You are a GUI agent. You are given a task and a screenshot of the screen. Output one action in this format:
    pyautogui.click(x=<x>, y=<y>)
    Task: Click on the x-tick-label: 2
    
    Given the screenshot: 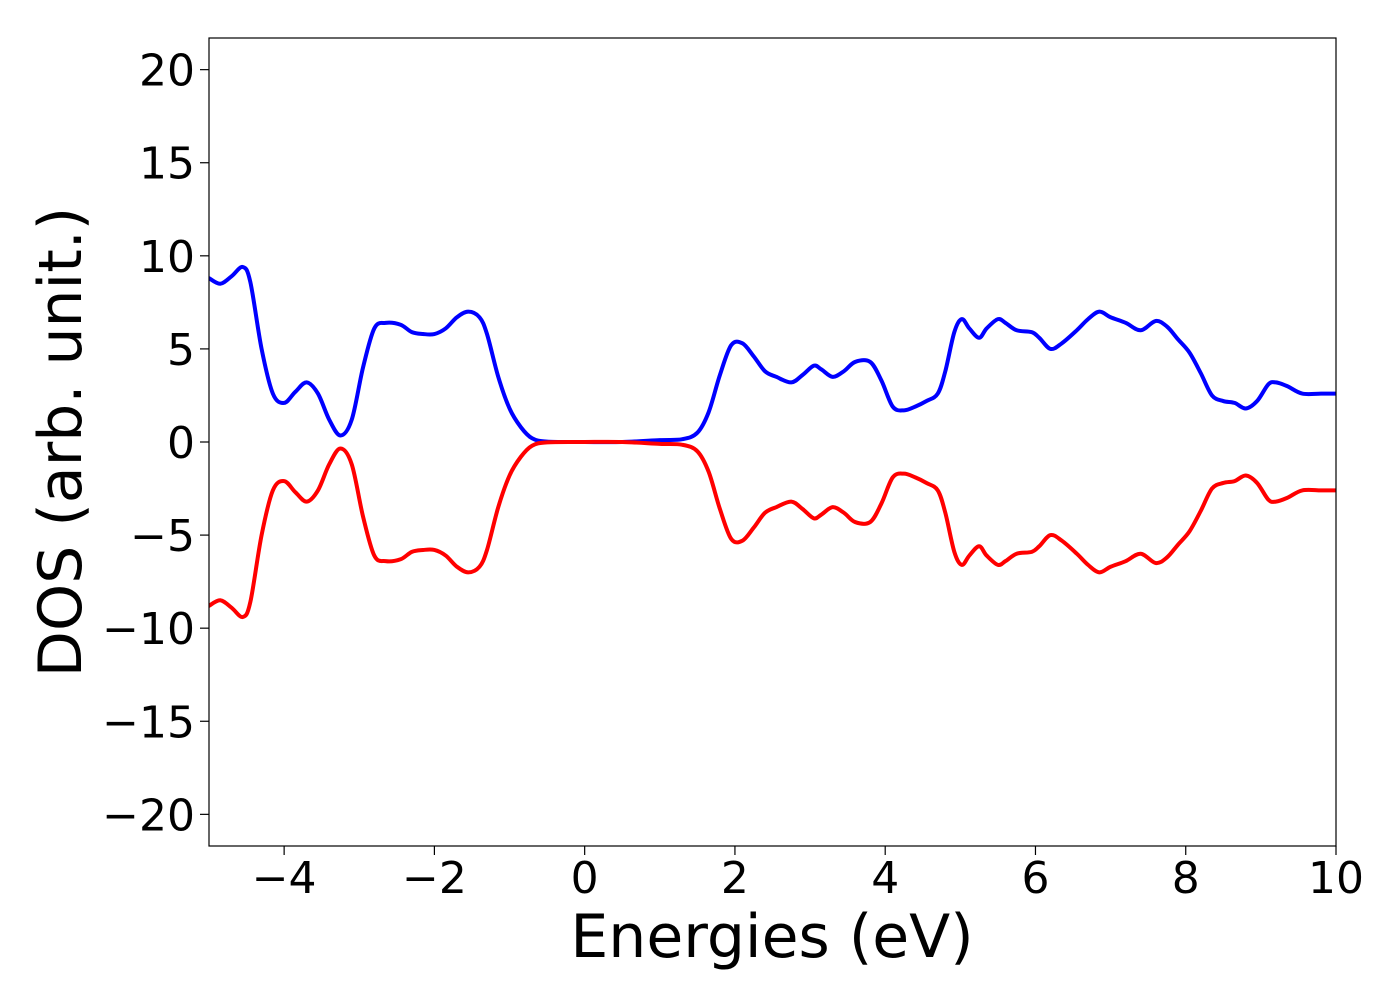 What is the action you would take?
    pyautogui.click(x=735, y=878)
    